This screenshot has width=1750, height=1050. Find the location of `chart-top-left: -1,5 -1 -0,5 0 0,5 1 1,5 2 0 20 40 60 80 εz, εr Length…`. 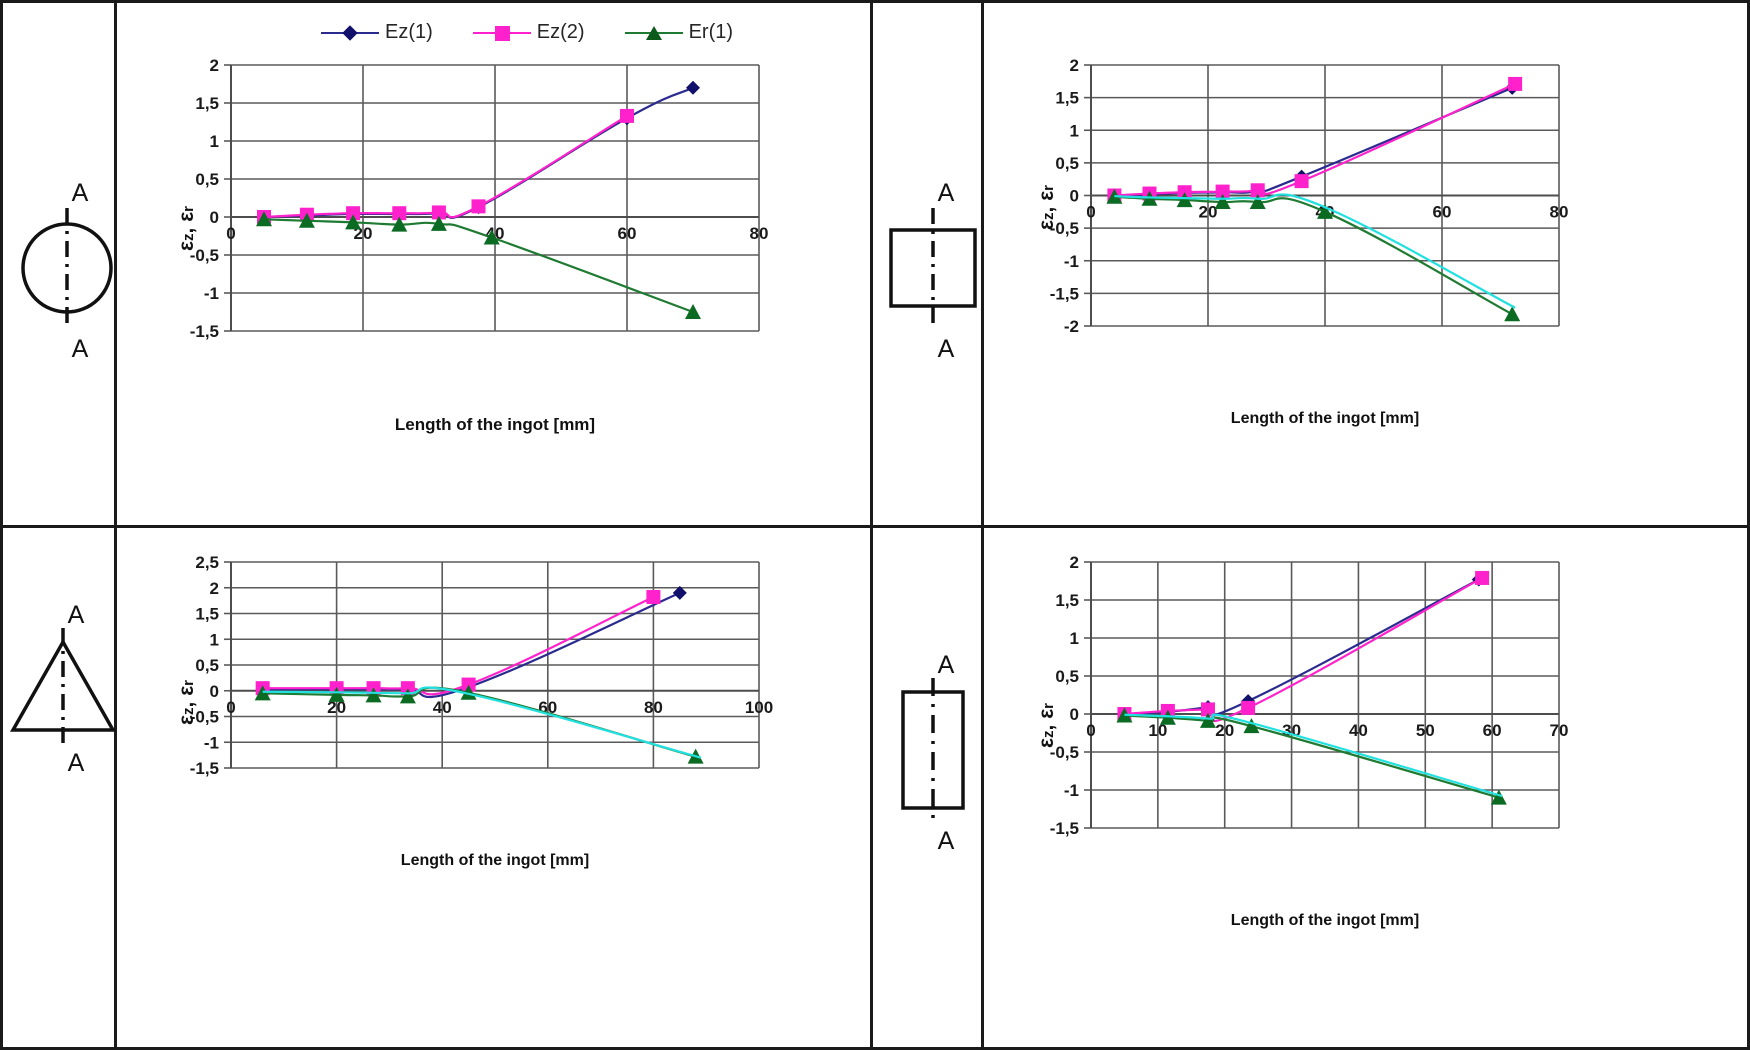

chart-top-left: -1,5 -1 -0,5 0 0,5 1 1,5 2 0 20 40 60 80 εz, εr Length… is located at coordinates (463, 242).